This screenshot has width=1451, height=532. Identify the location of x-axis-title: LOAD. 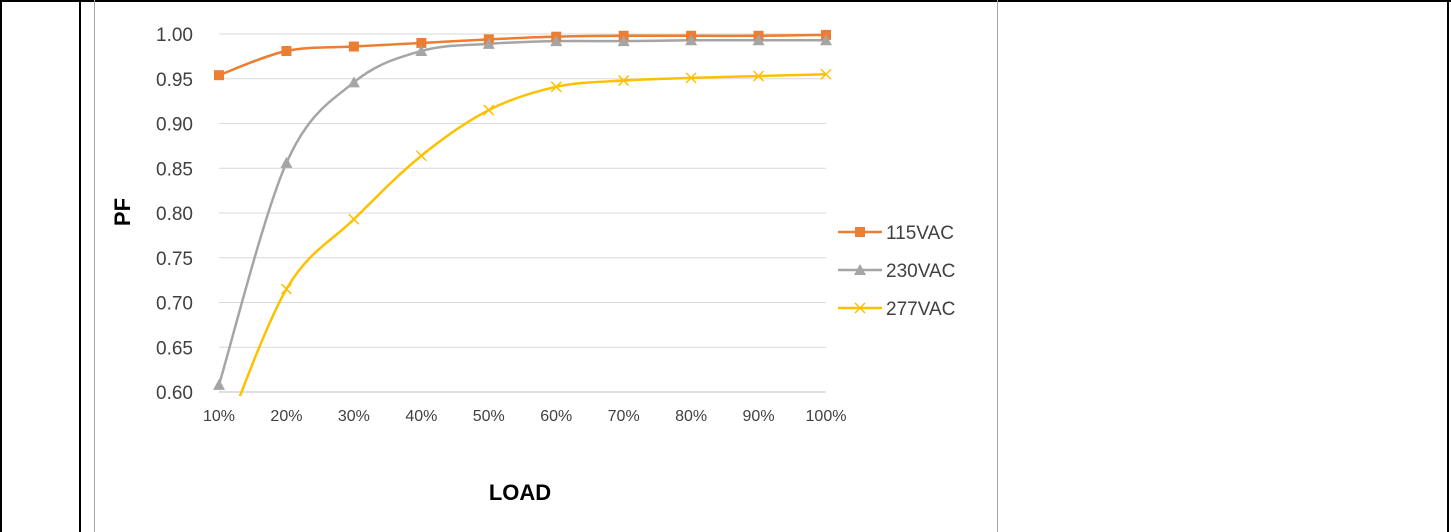
(520, 492).